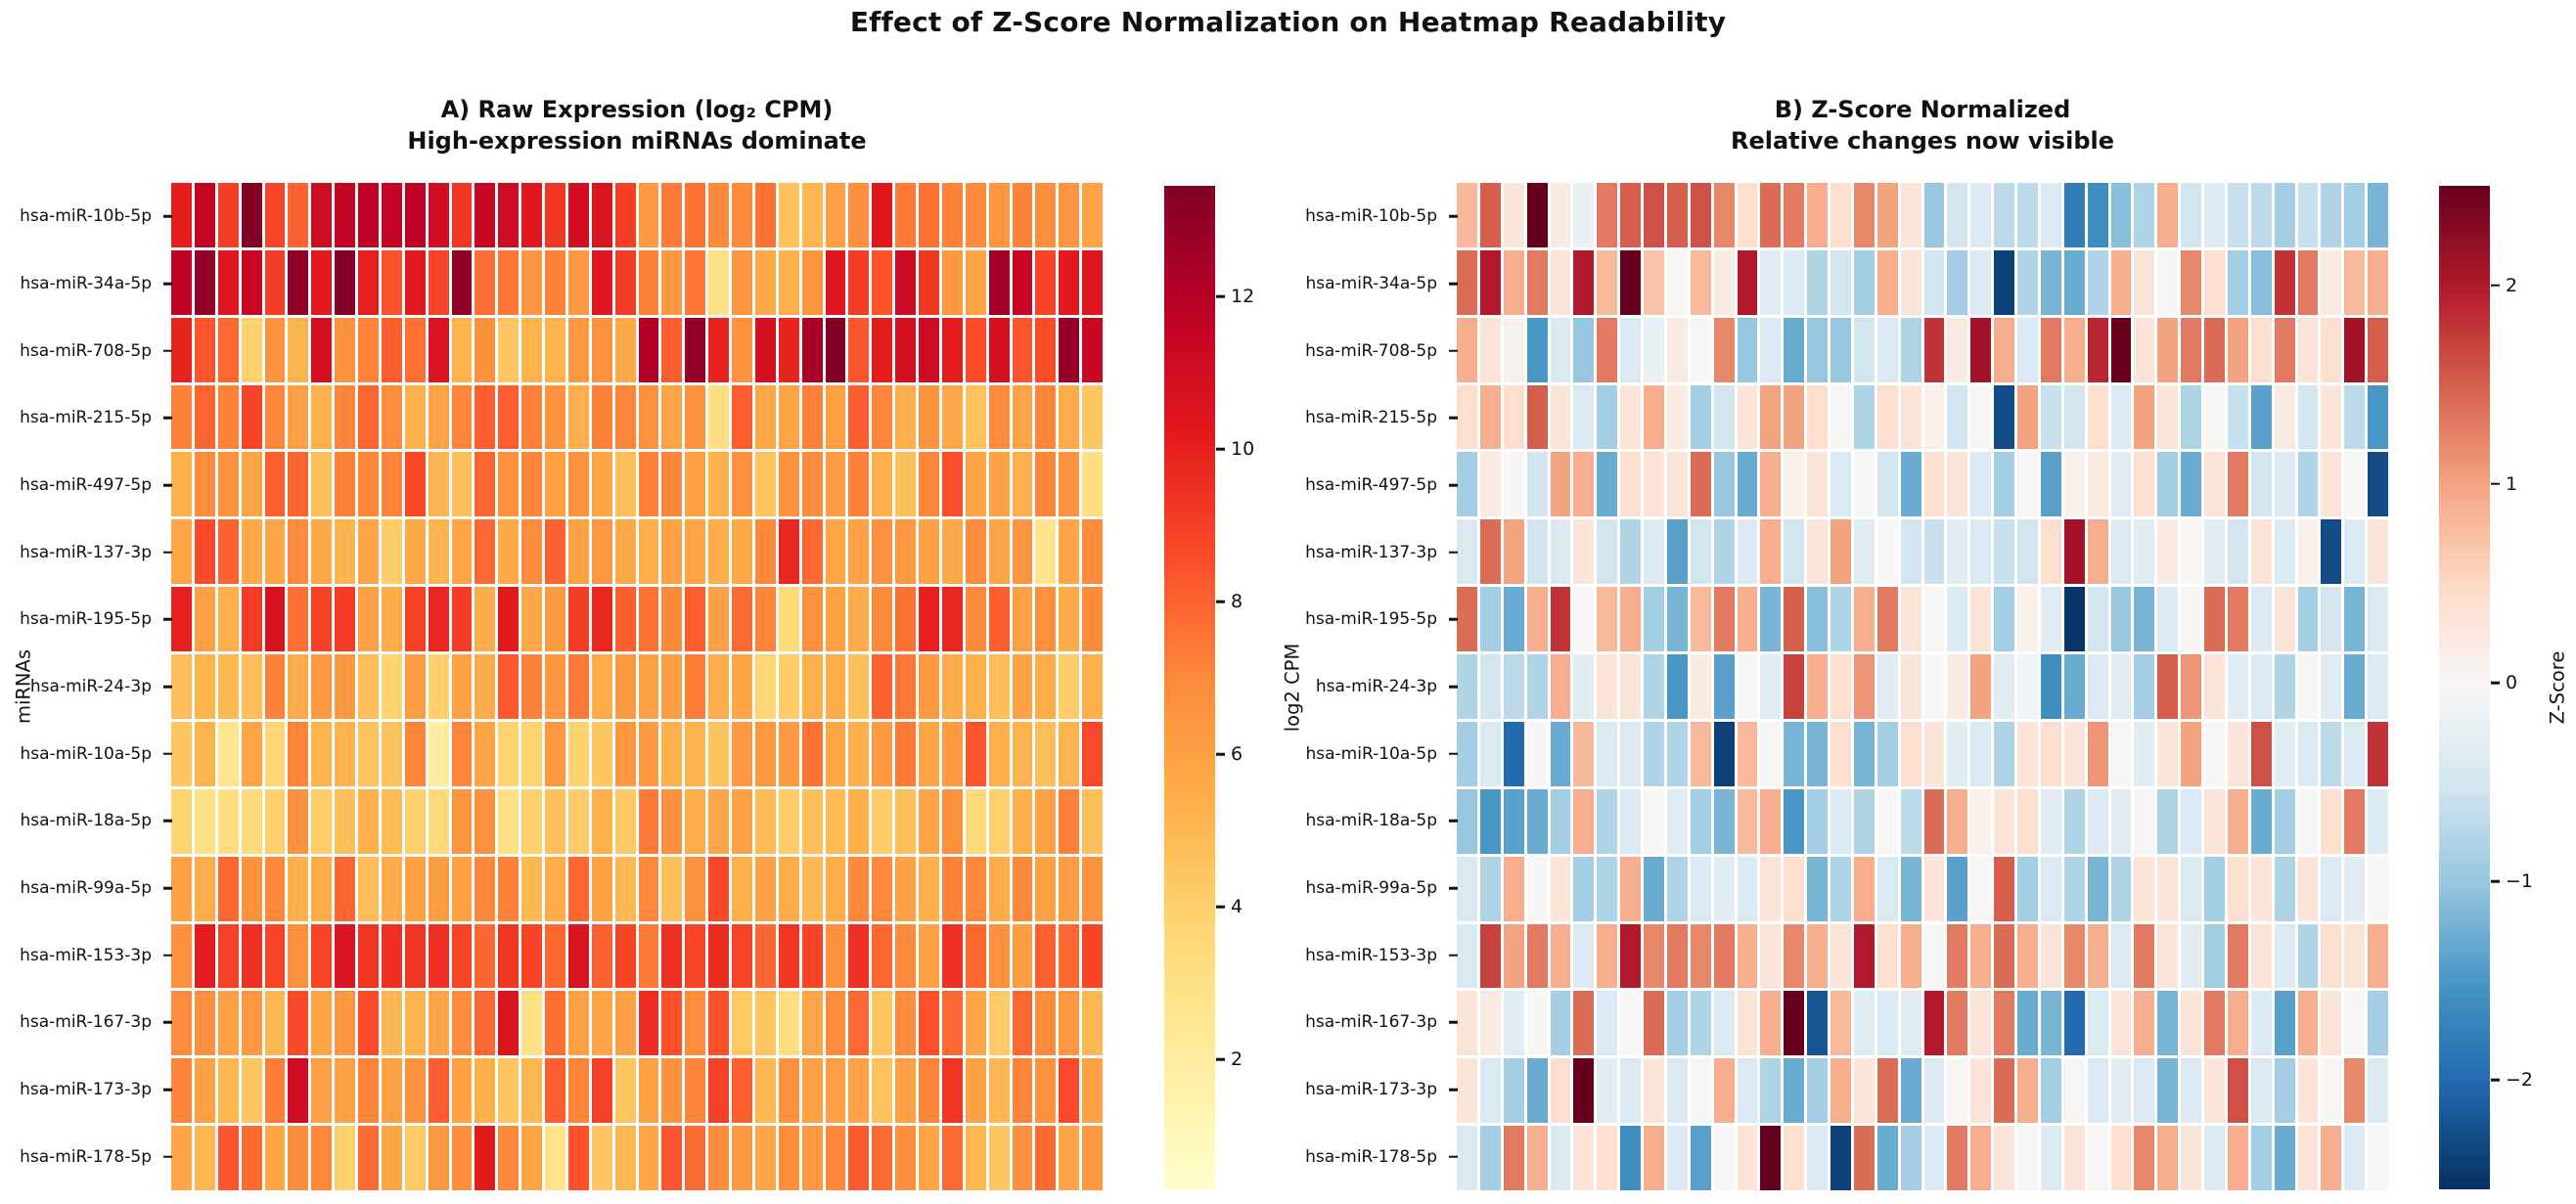 This screenshot has height=1204, width=2576. What do you see at coordinates (1220, 908) in the screenshot?
I see `colorbar-tick-mark` at bounding box center [1220, 908].